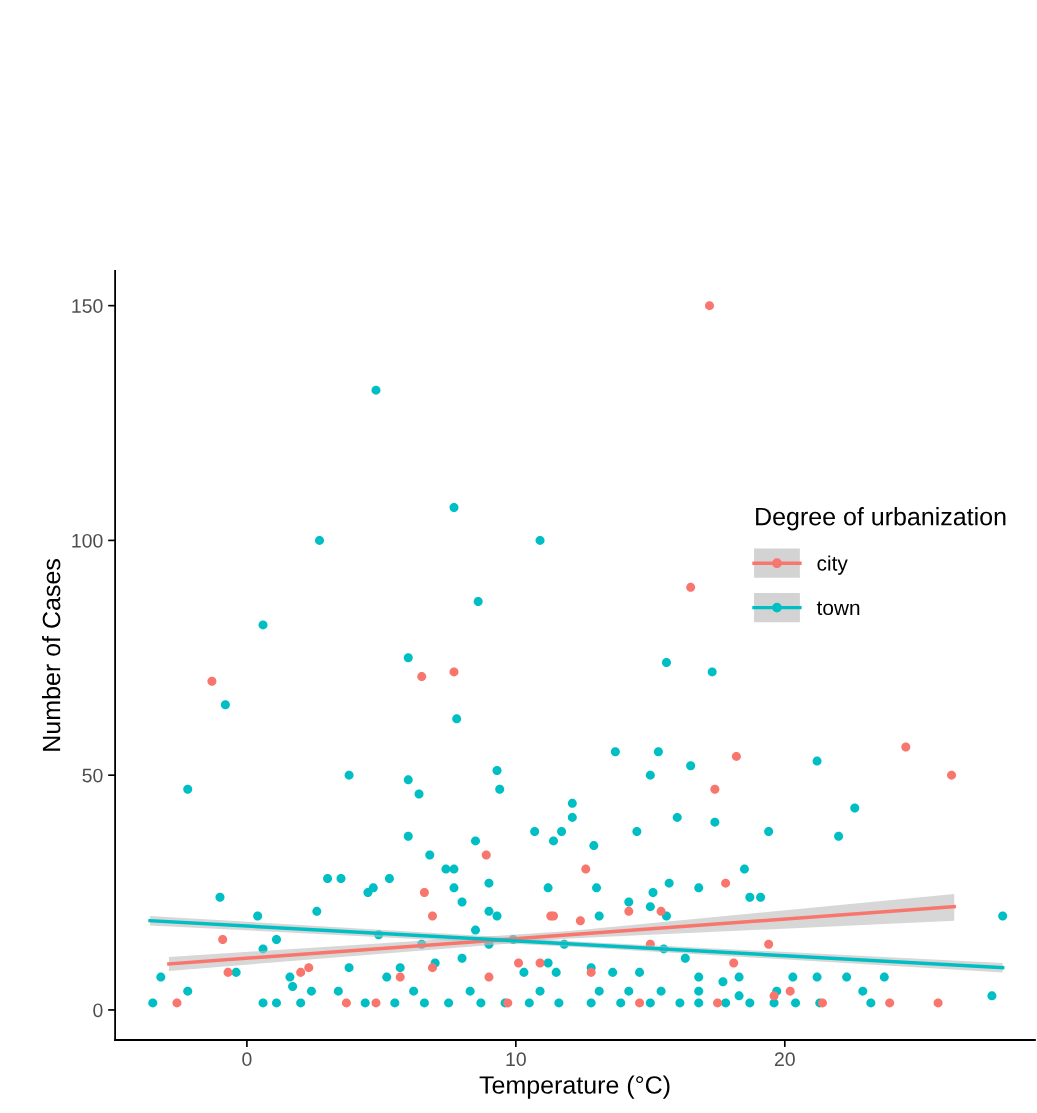 The image size is (1037, 1113). I want to click on y-tick-label: 50, so click(92, 775).